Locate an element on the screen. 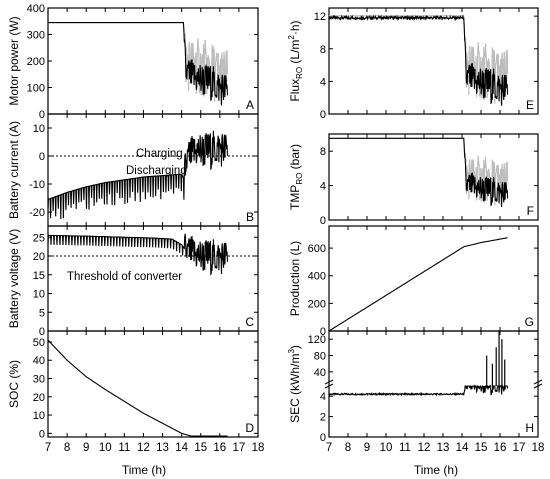 The height and width of the screenshot is (479, 550). panel-B: -20 -10 0 10 Battery current (A) B is located at coordinates (133, 170).